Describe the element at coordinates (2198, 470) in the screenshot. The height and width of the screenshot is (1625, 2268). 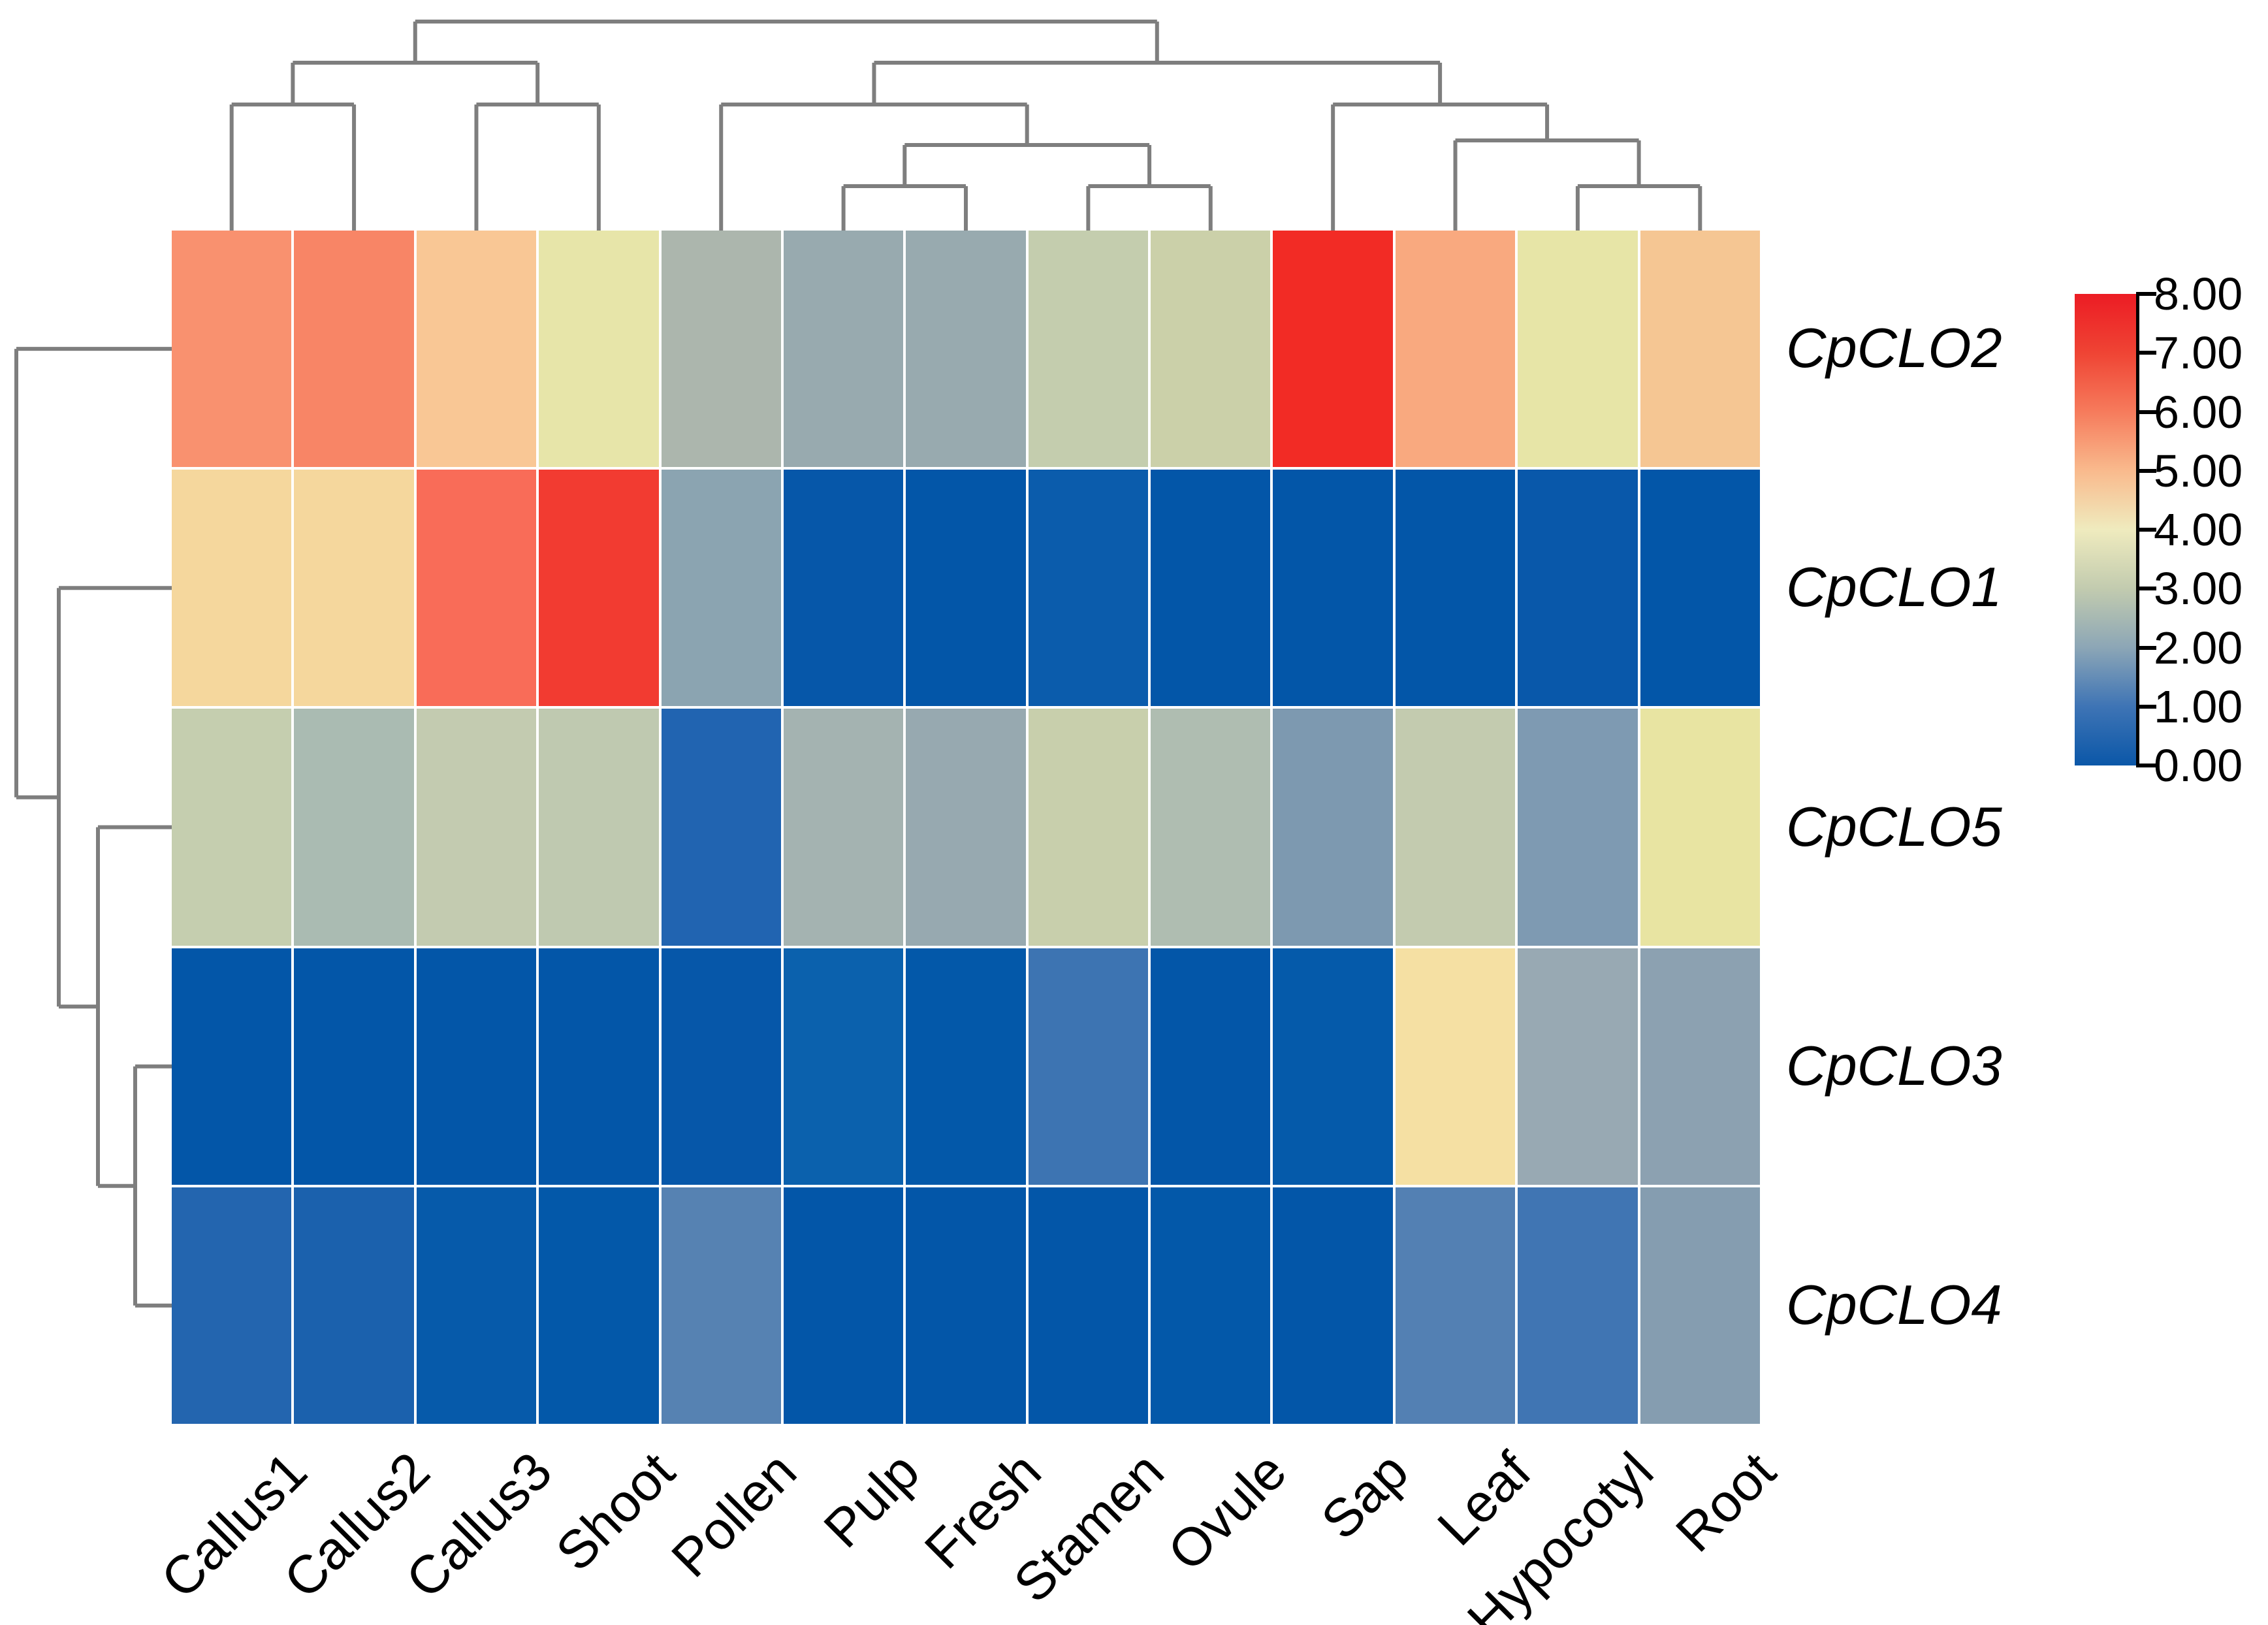
I see `colorbar-tick-label: 5.00` at that location.